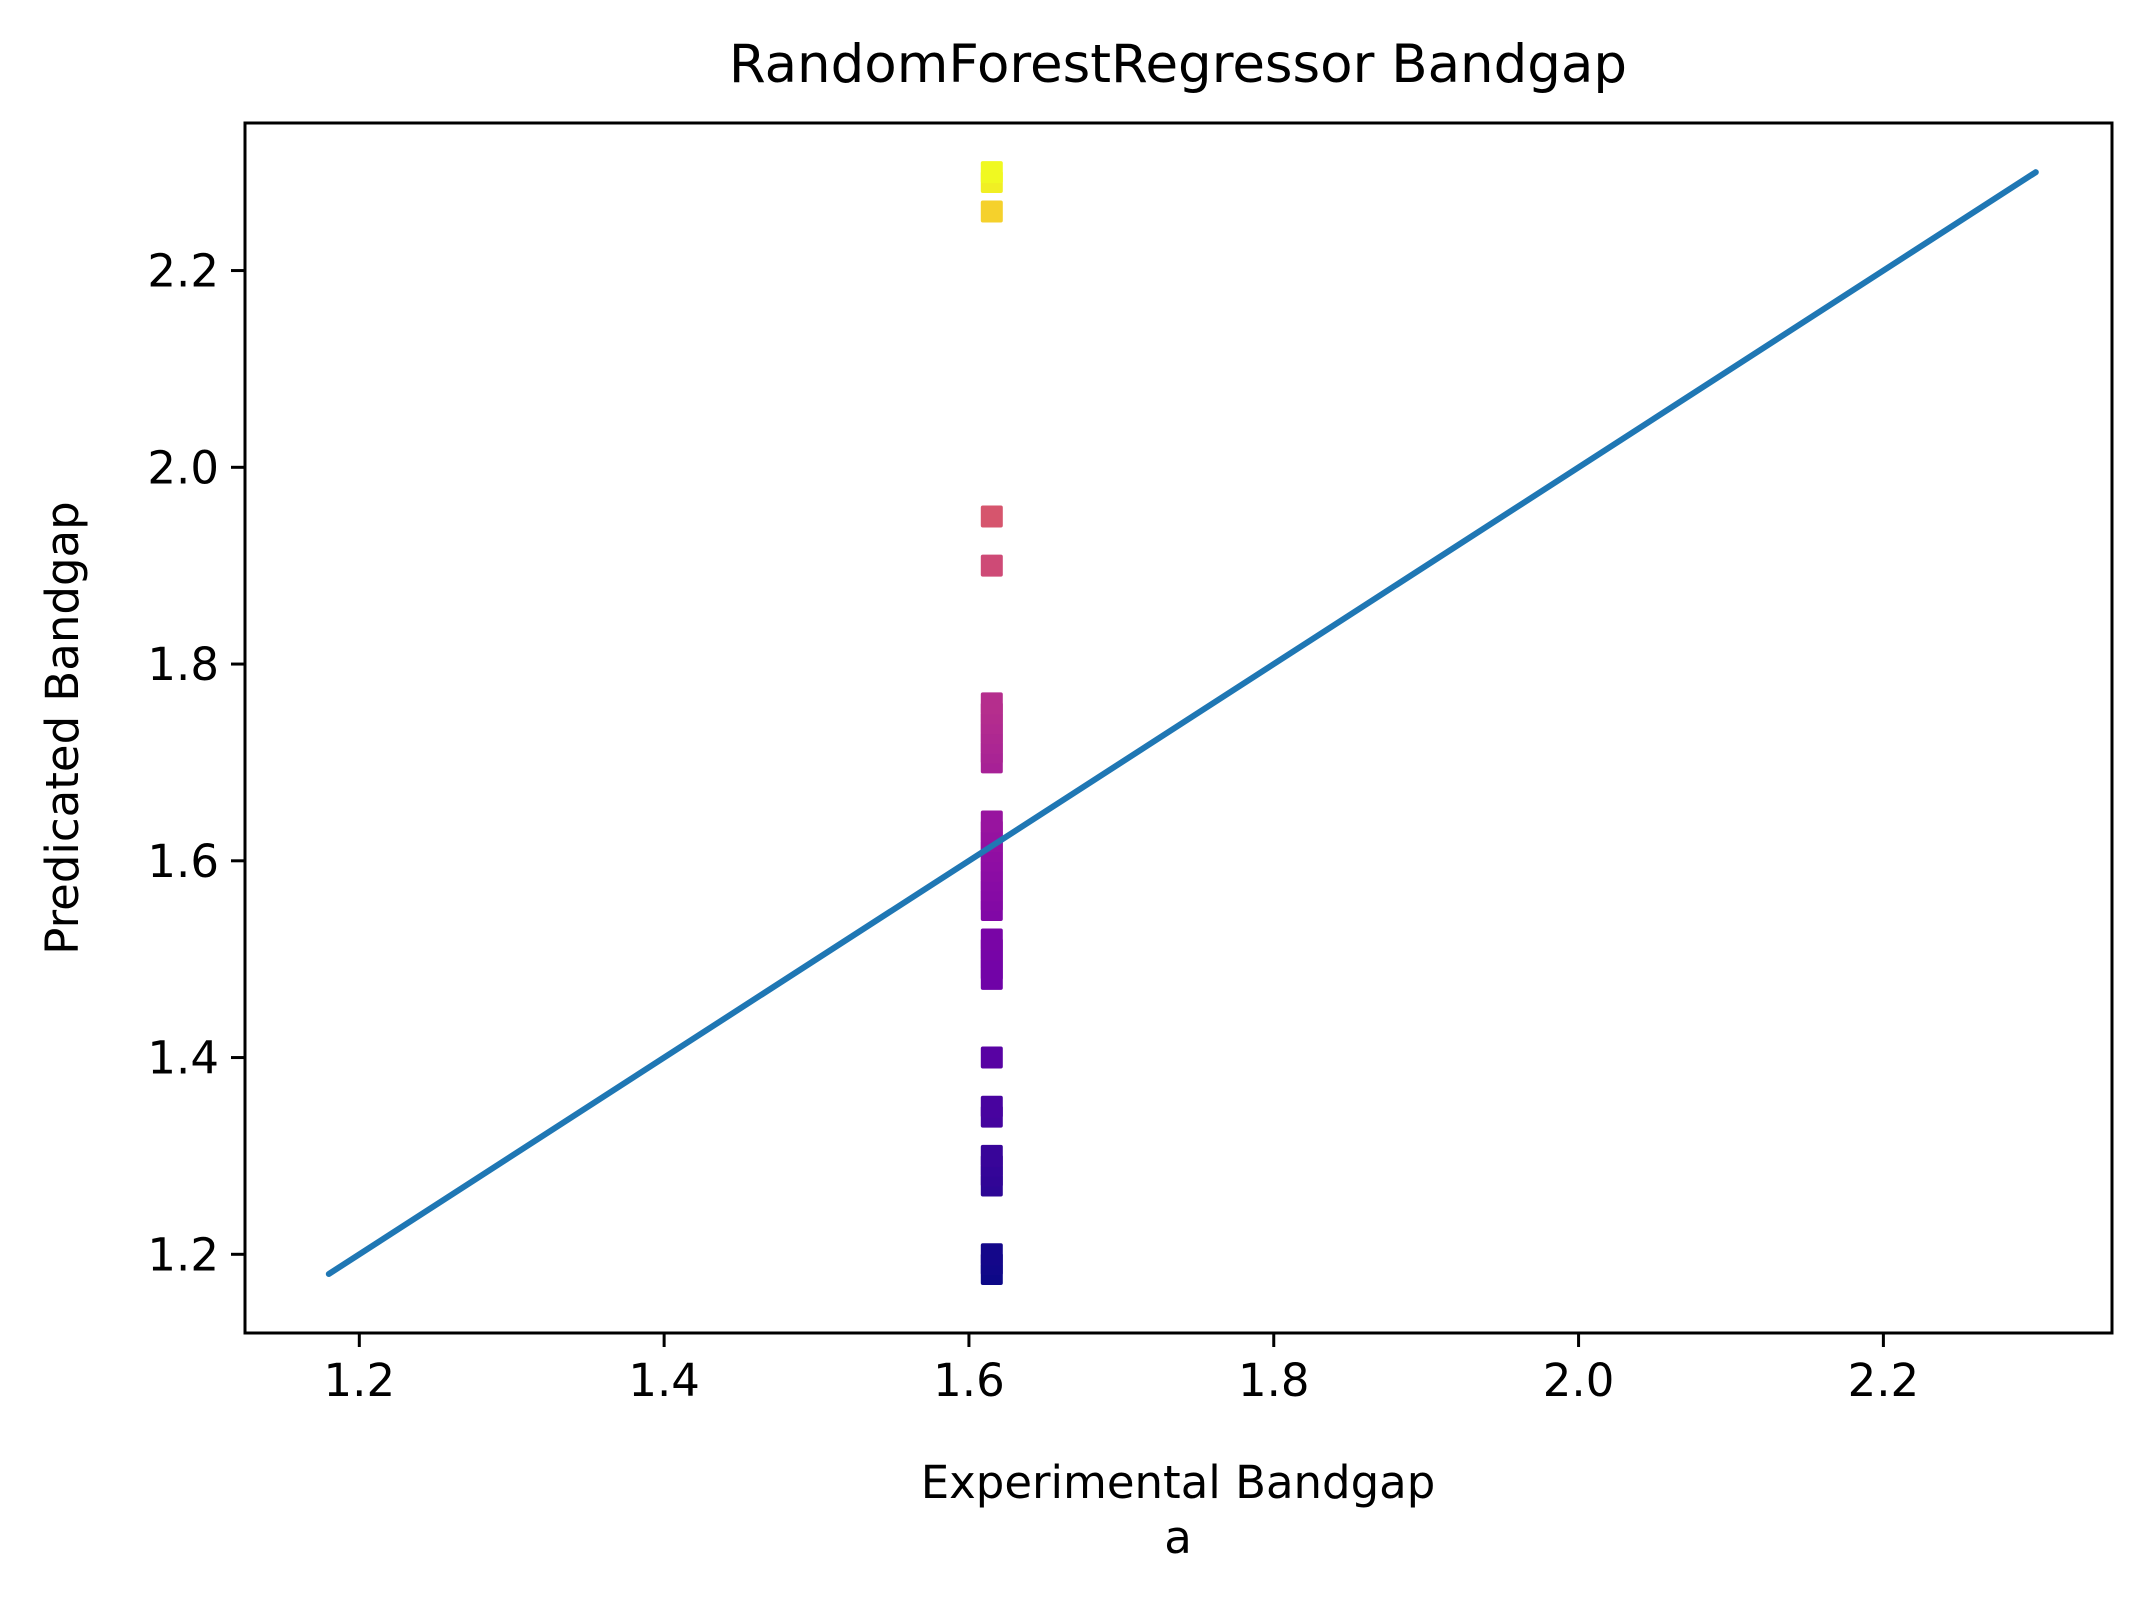 The height and width of the screenshot is (1607, 2143). I want to click on x-tick-label: 1.4, so click(664, 1380).